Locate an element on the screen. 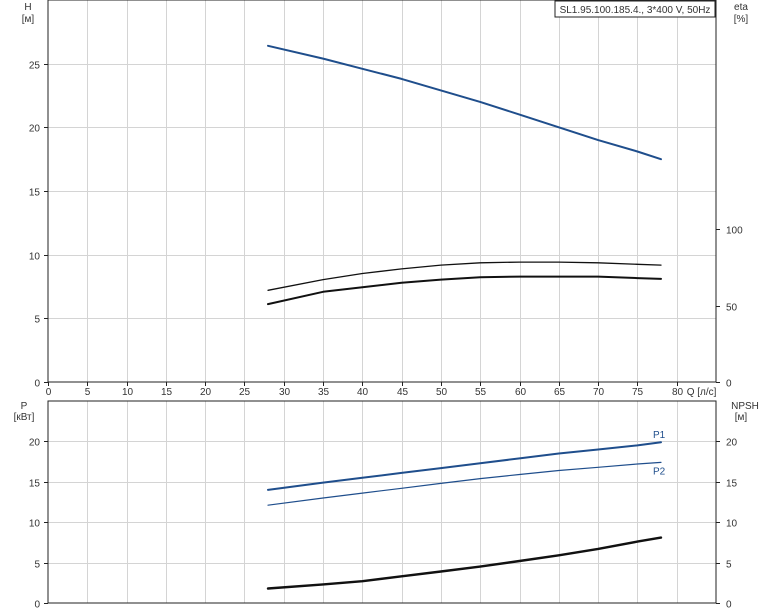 The height and width of the screenshot is (611, 774). bottom-right-tick-label: 5 is located at coordinates (729, 565).